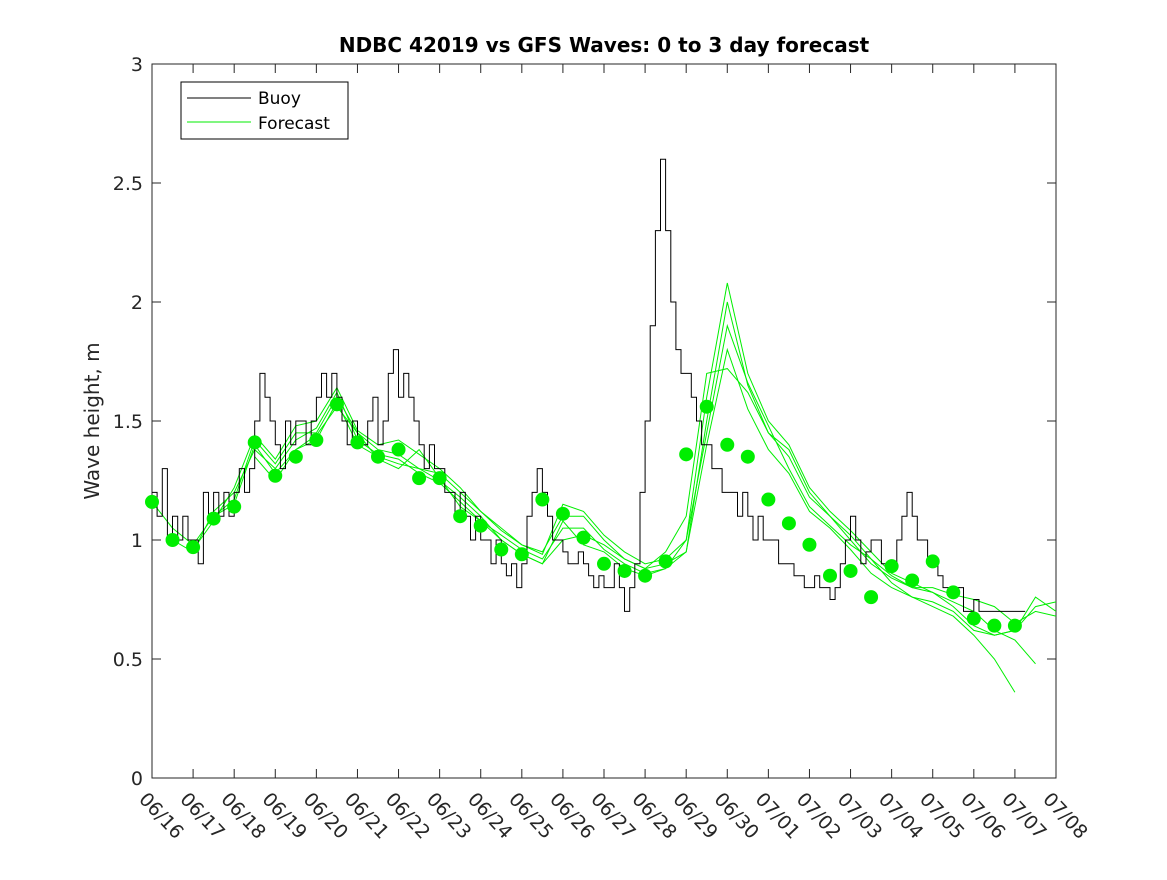 The height and width of the screenshot is (880, 1167). What do you see at coordinates (294, 124) in the screenshot?
I see `legend-forecast-label: Forecast` at bounding box center [294, 124].